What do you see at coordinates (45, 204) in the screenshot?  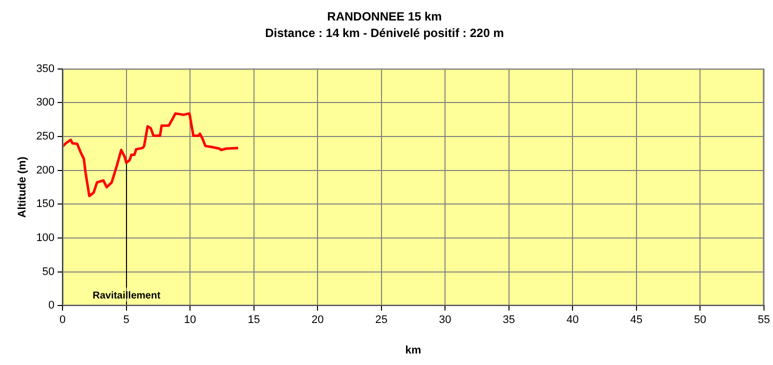 I see `y-tick-label: 150` at bounding box center [45, 204].